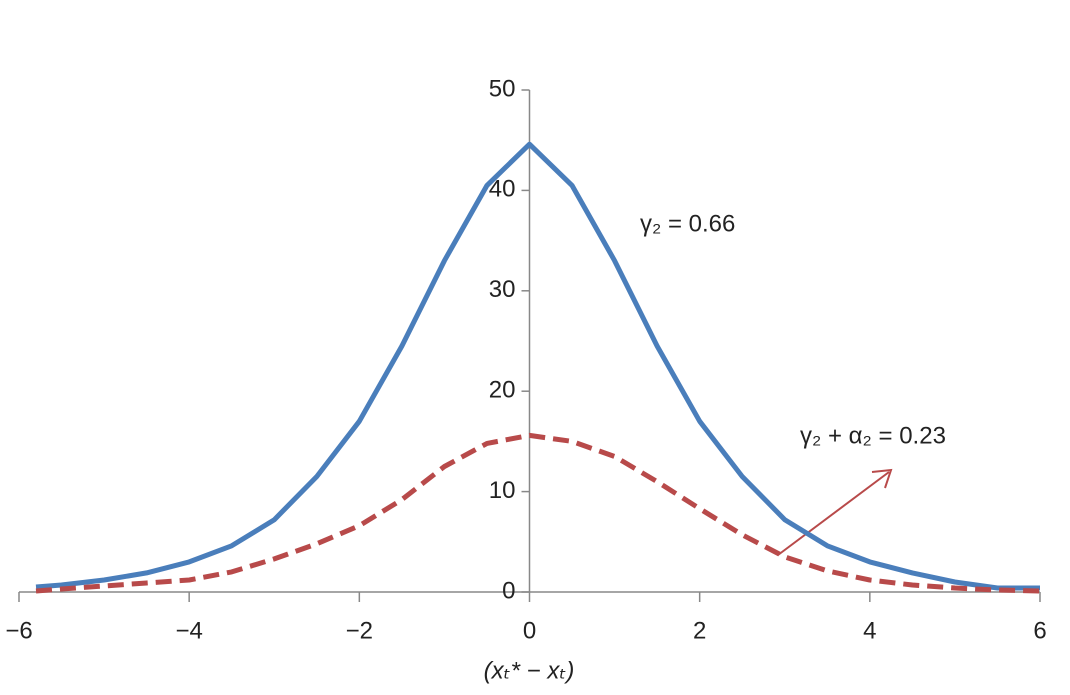 The image size is (1070, 695). I want to click on y-tick-label: 30, so click(502, 289).